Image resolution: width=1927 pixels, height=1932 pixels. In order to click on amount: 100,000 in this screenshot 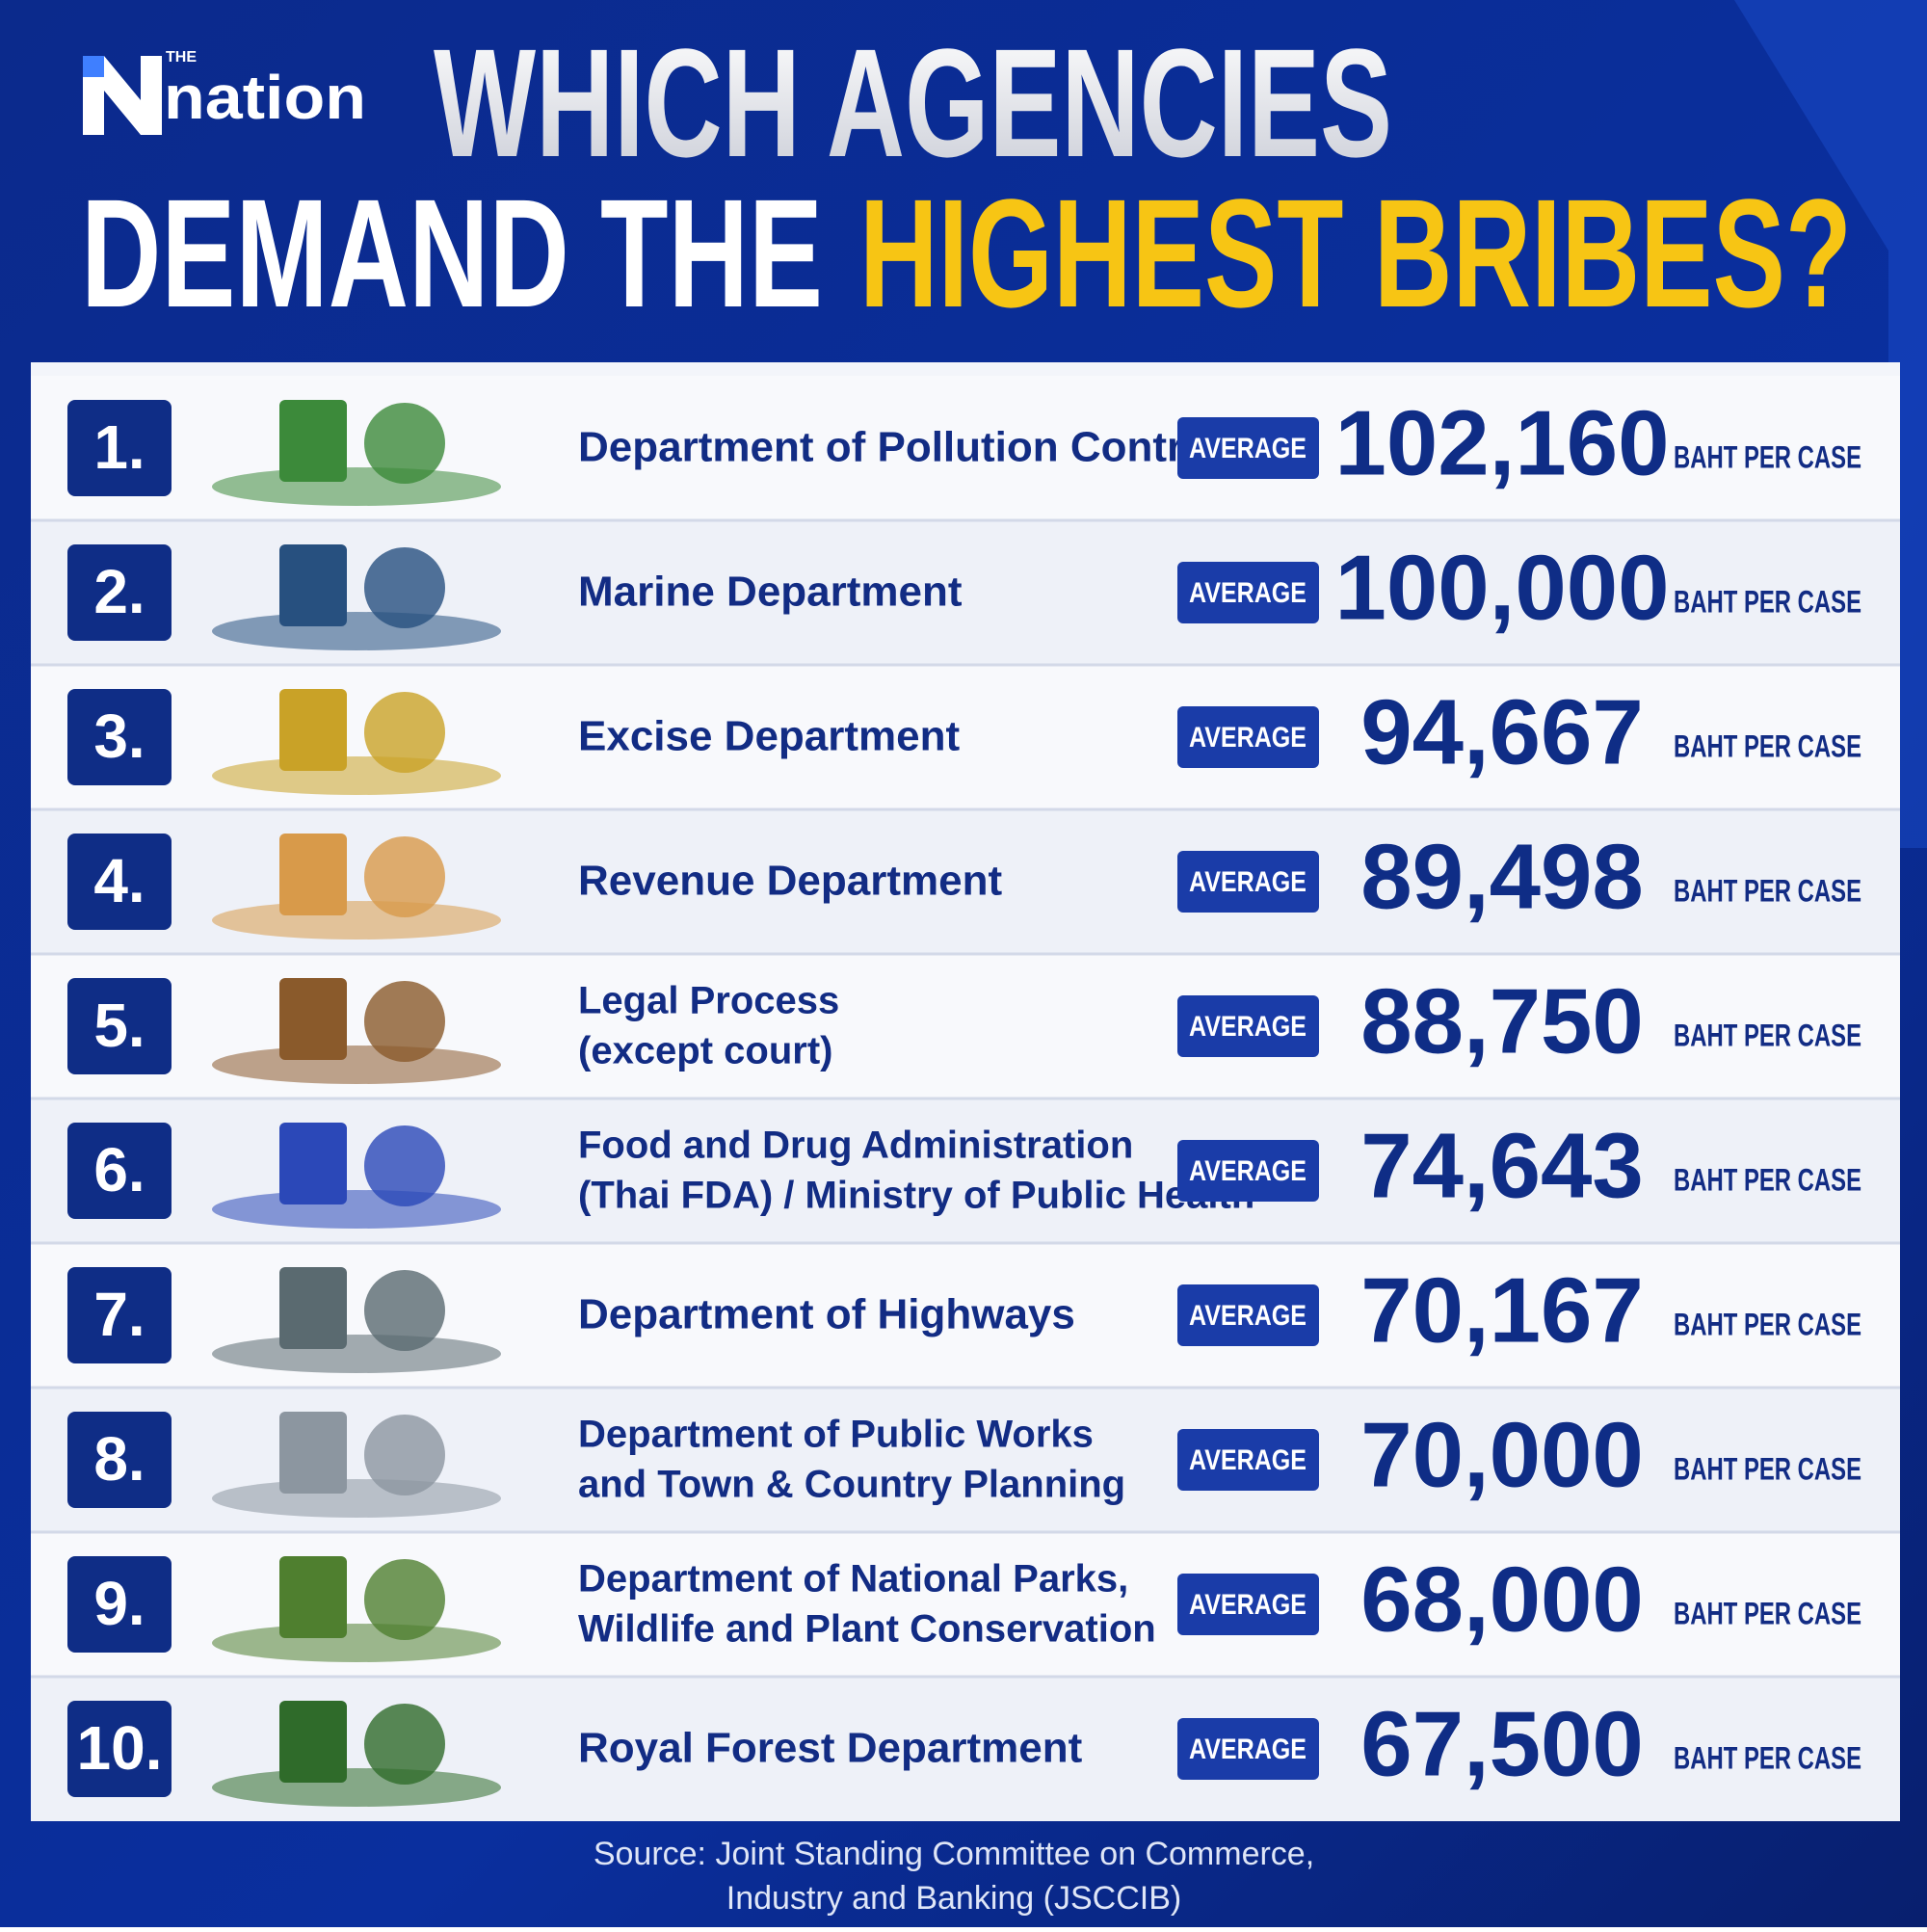, I will do `click(1502, 587)`.